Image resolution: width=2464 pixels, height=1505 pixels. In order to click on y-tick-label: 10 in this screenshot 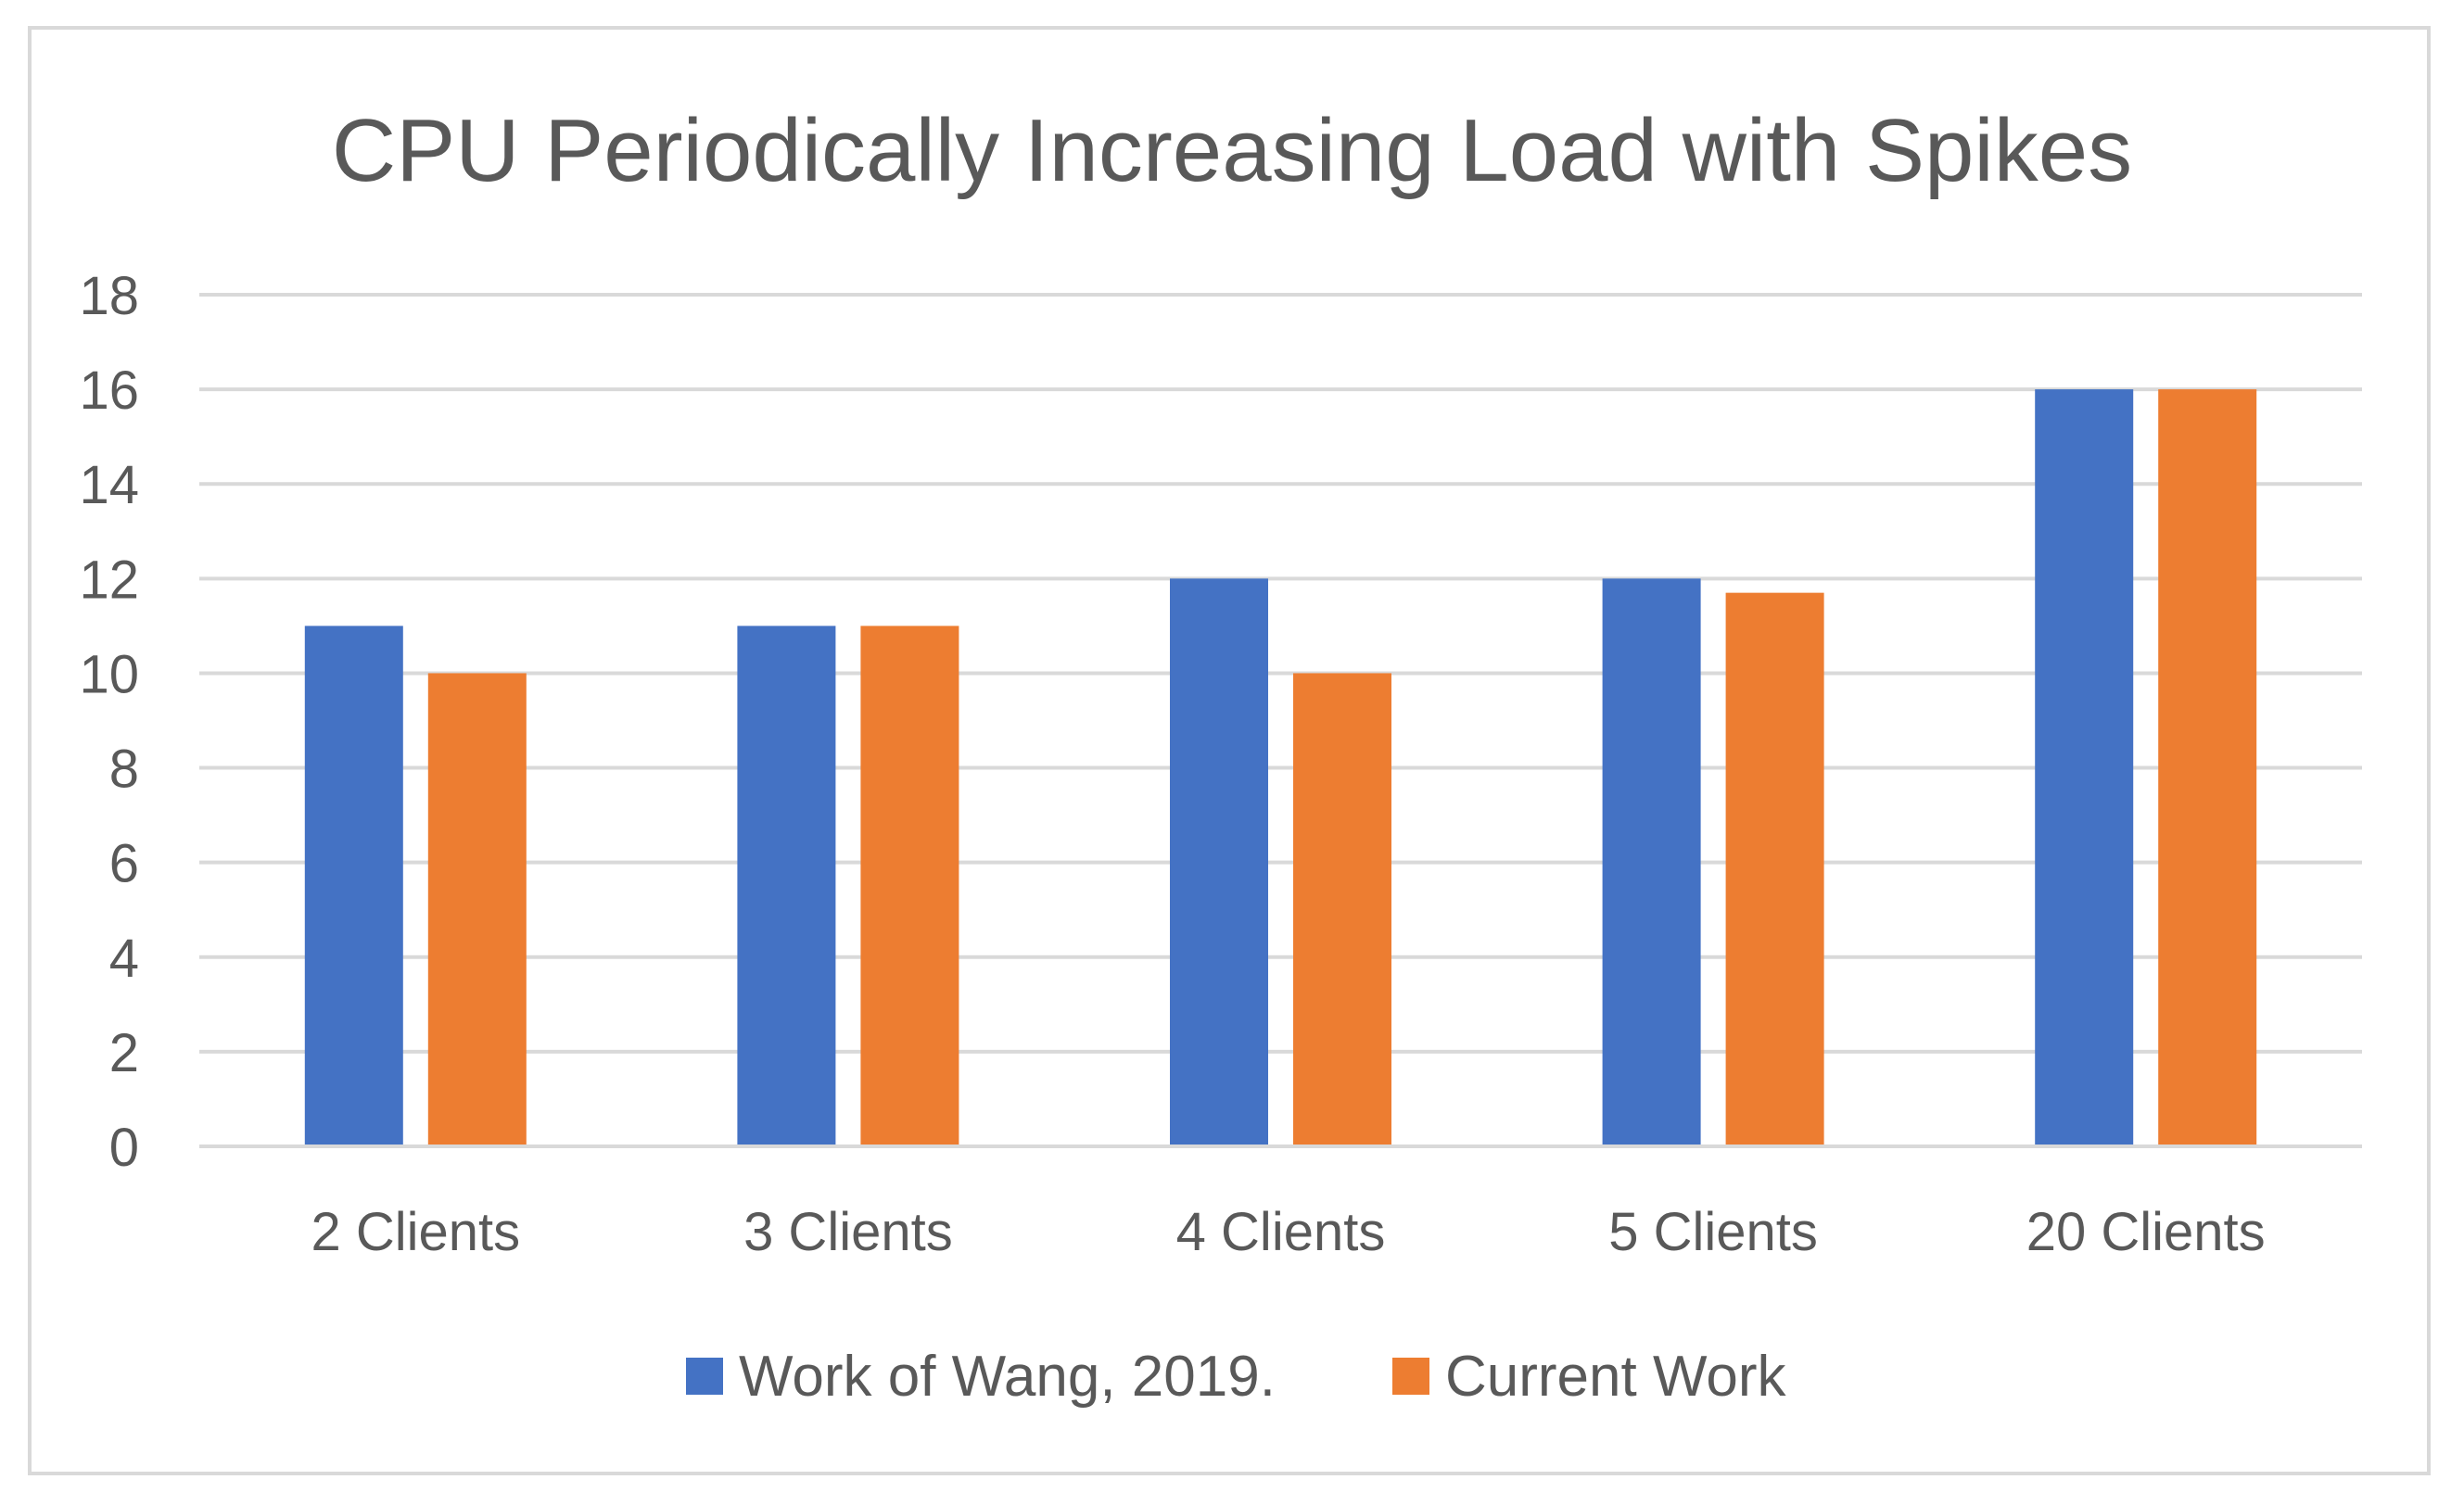, I will do `click(109, 674)`.